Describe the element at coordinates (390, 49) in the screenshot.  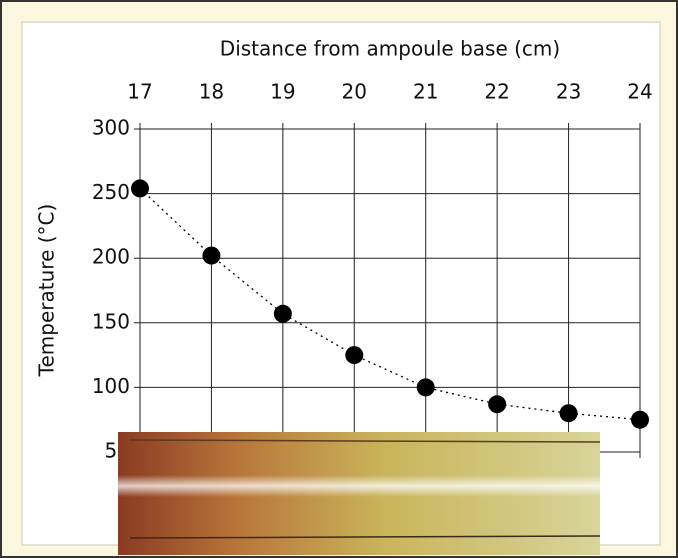
I see `x-axis-title: Distance from ampoule base (cm)` at that location.